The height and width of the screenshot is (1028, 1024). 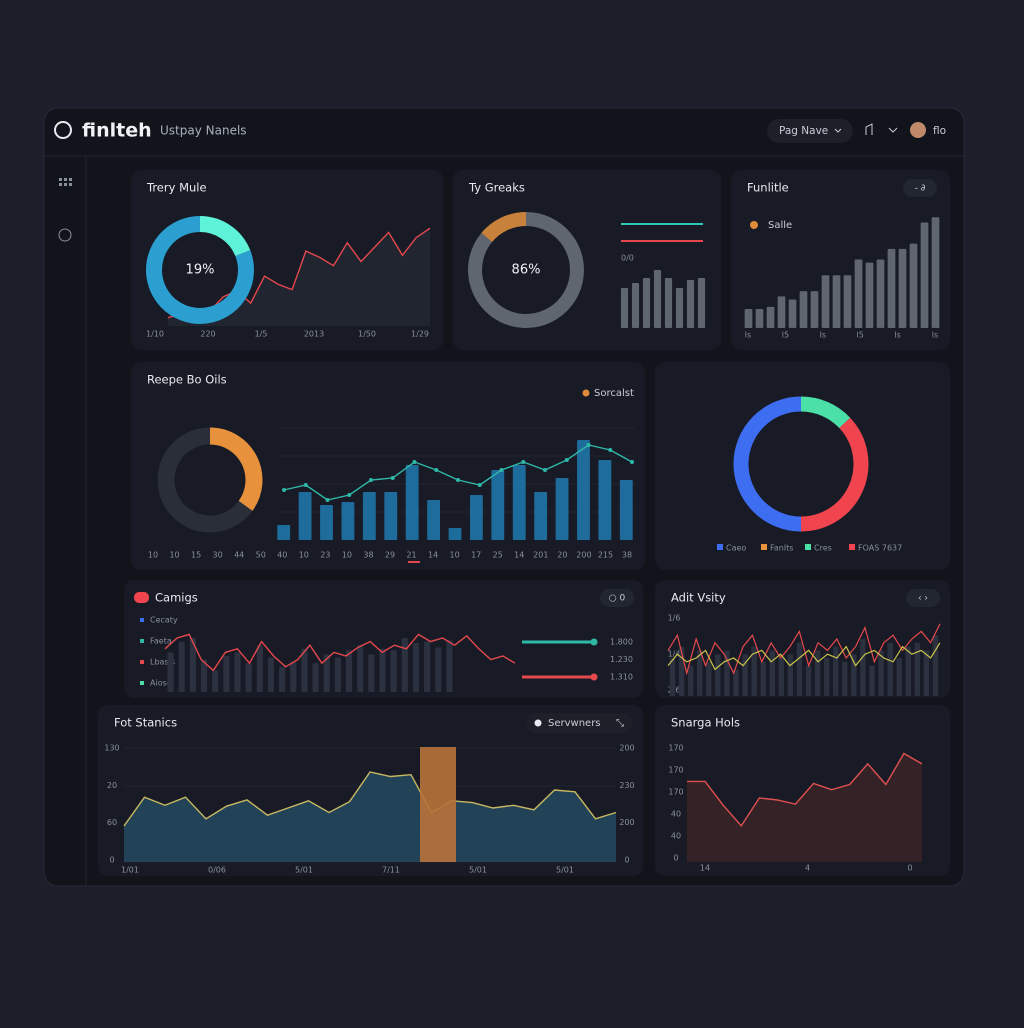 What do you see at coordinates (621, 659) in the screenshot?
I see `slider-value: 1.230` at bounding box center [621, 659].